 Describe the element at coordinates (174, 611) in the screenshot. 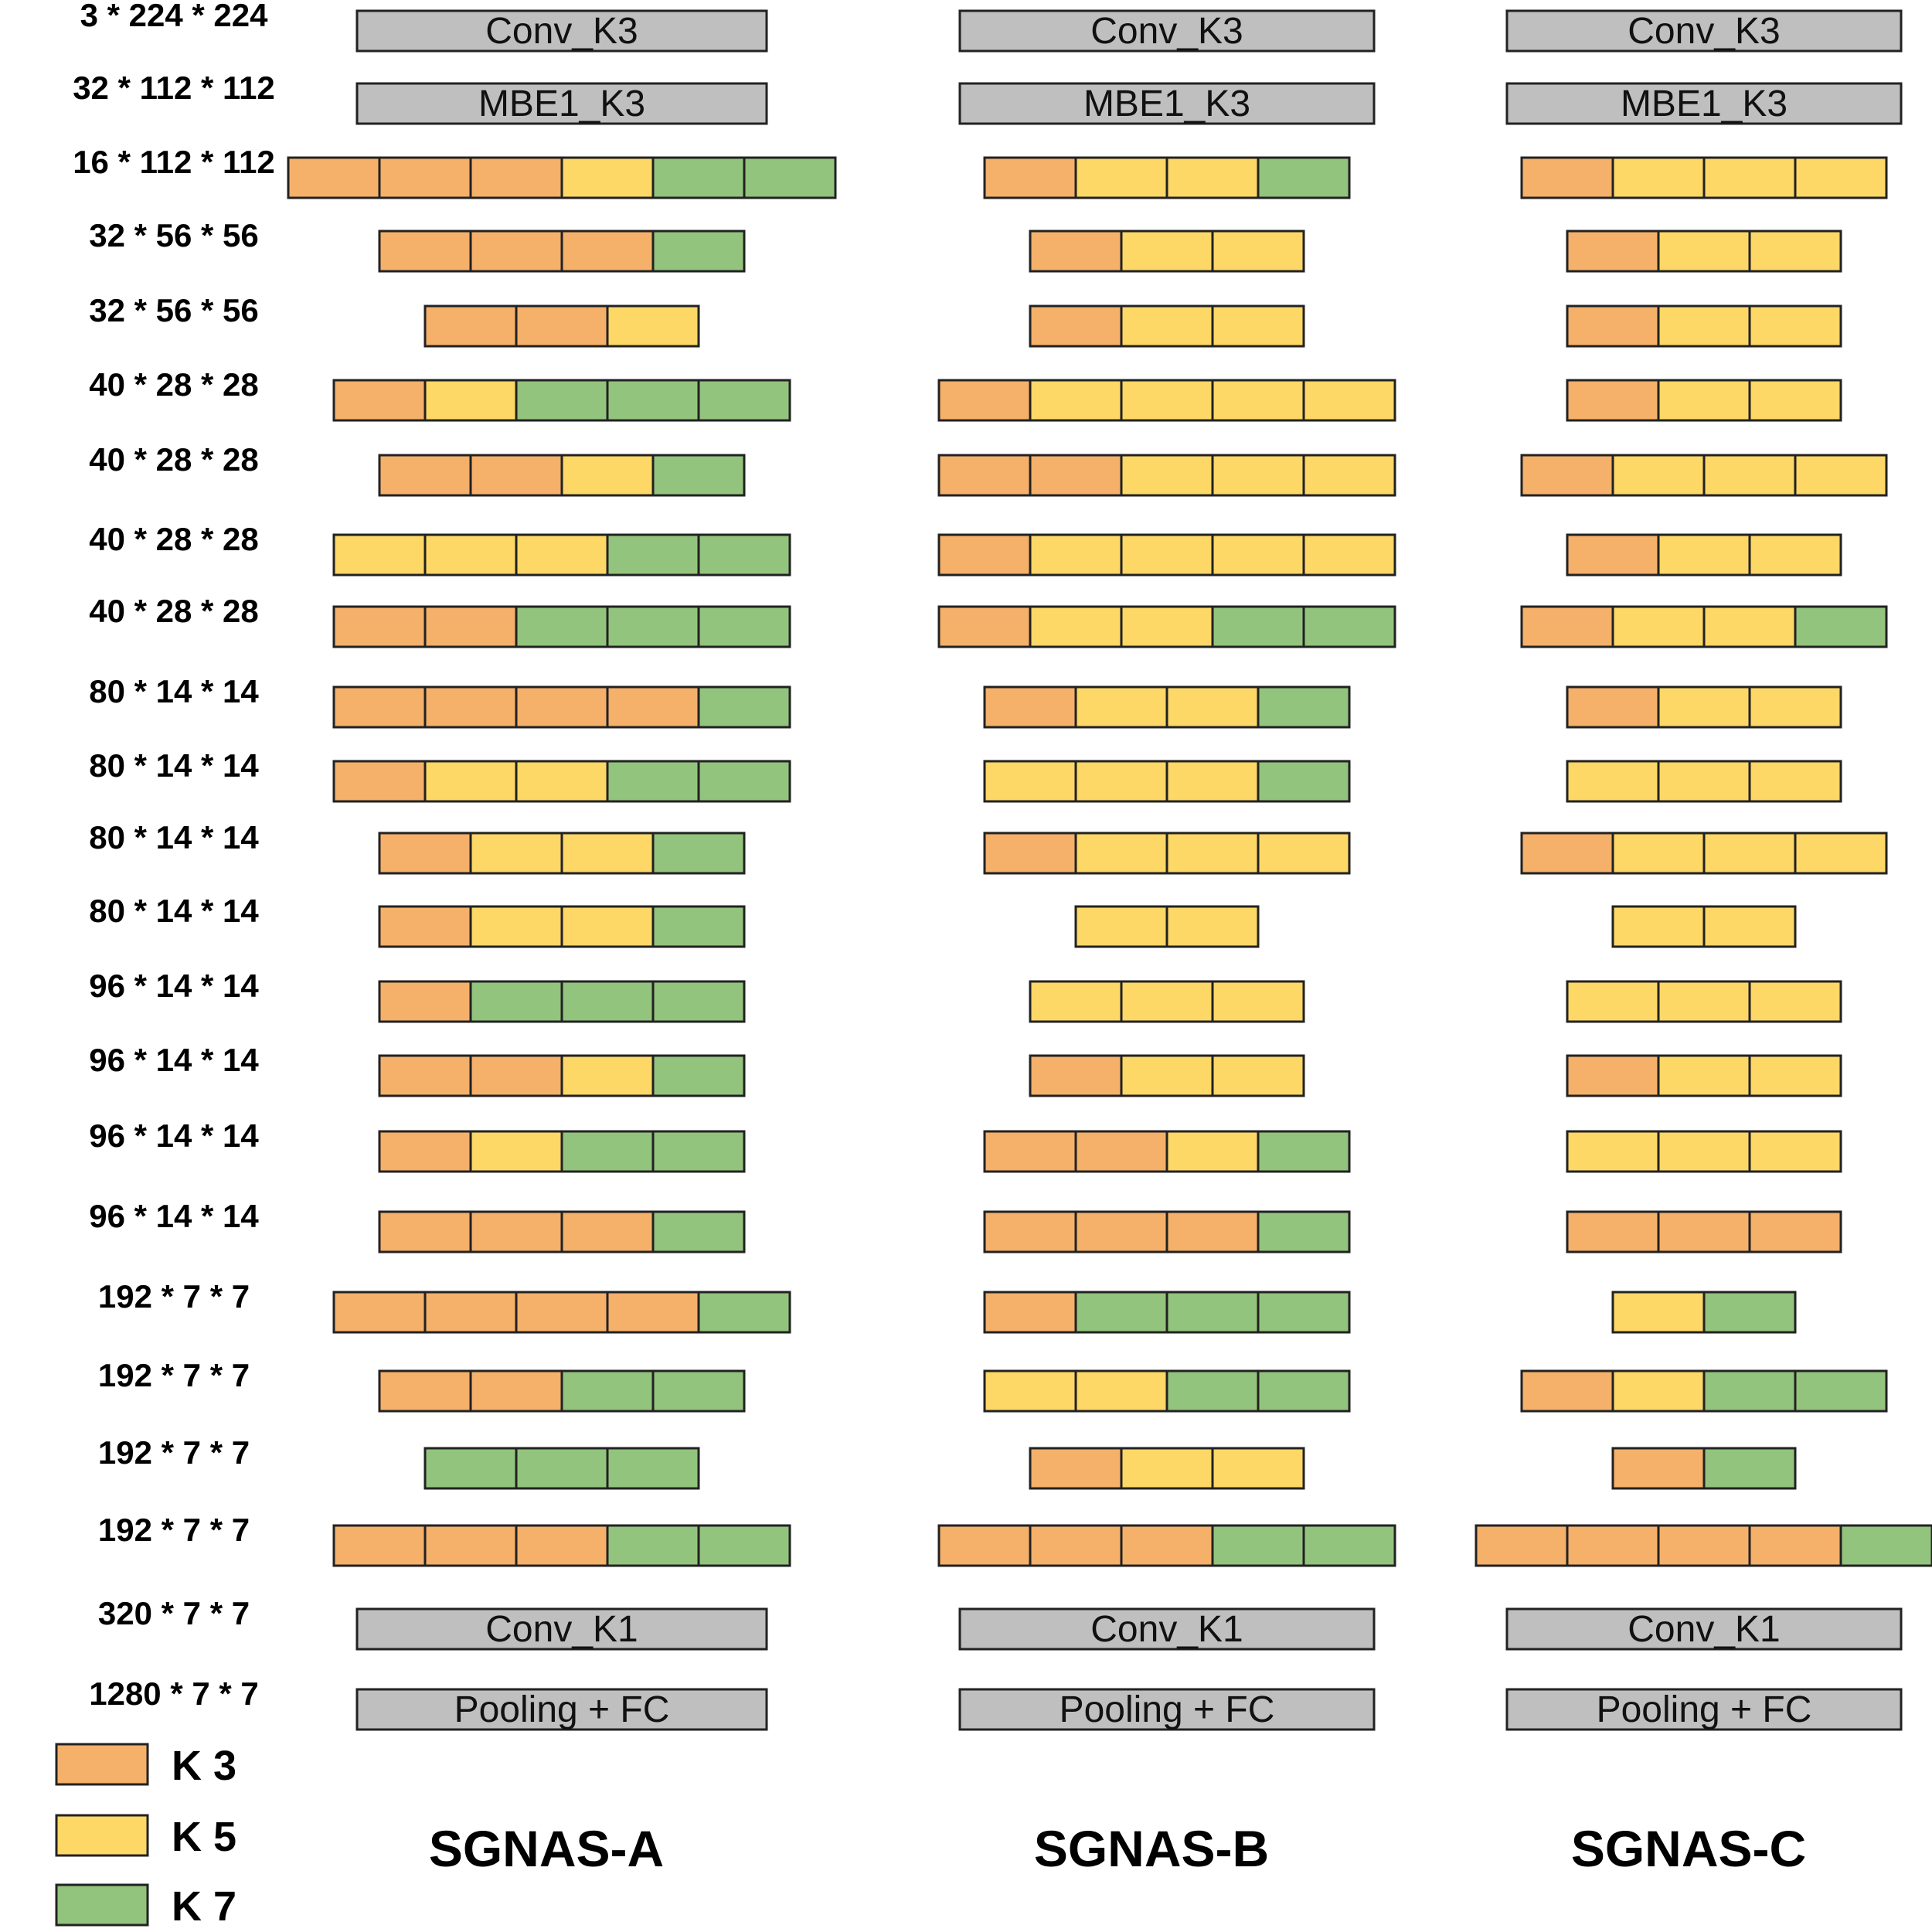

I see `shape-label: 40 * 28 * 28` at that location.